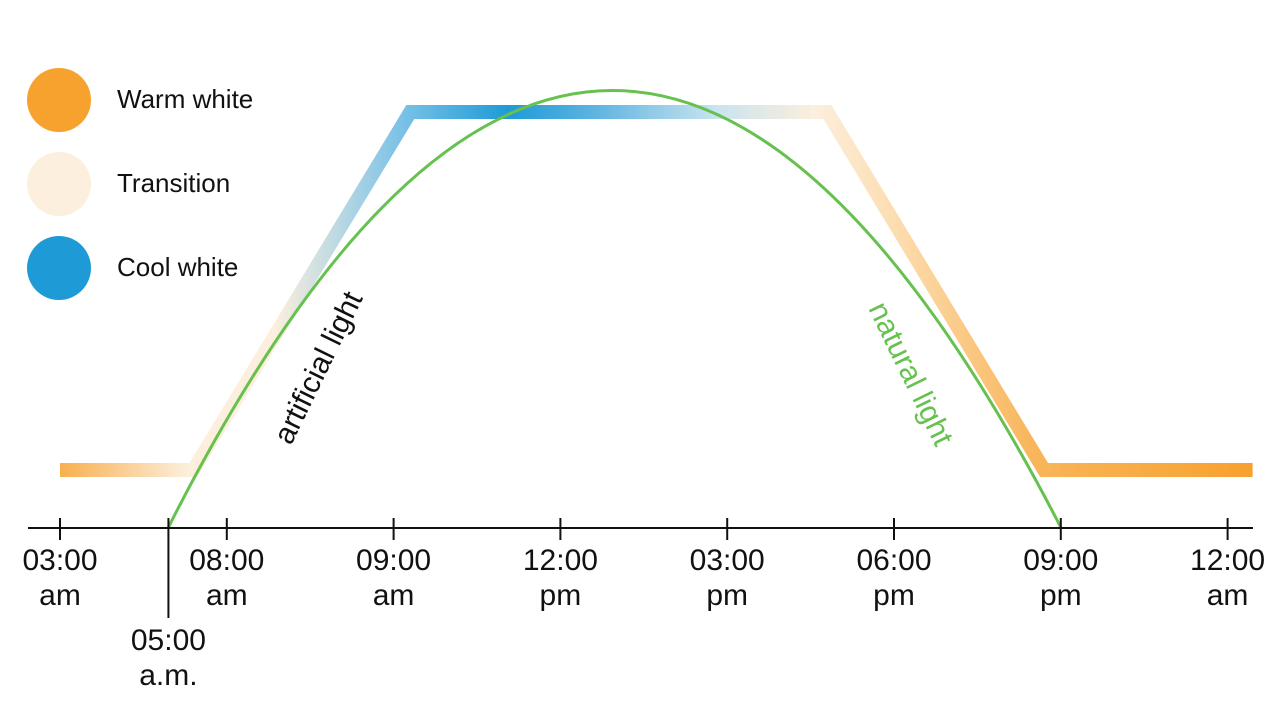 The image size is (1280, 720). Describe the element at coordinates (560, 578) in the screenshot. I see `tick-label: 12:00 pm` at that location.